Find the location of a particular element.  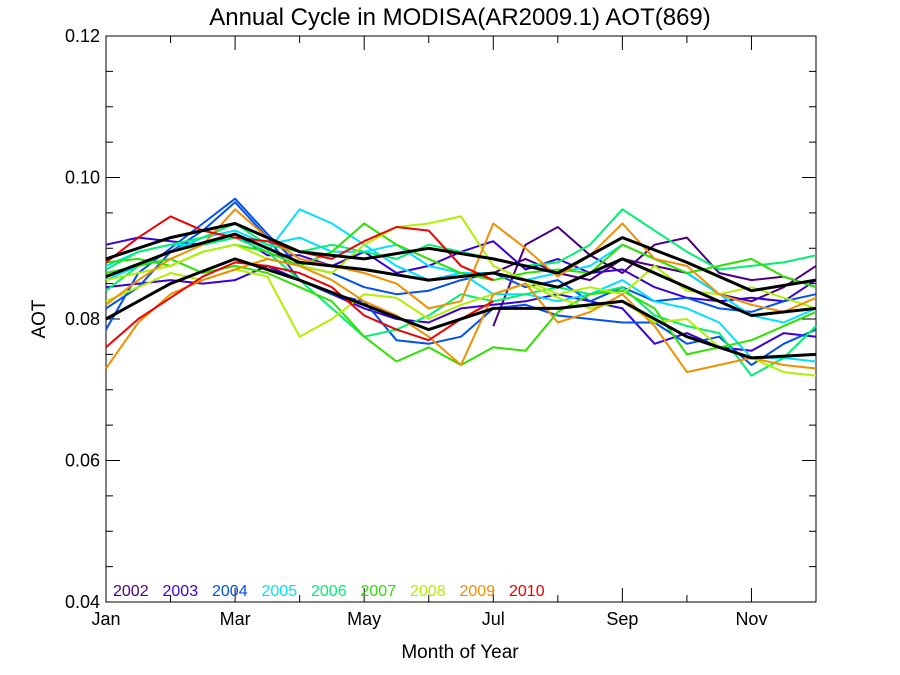

x-tick-label: Sep is located at coordinates (622, 619).